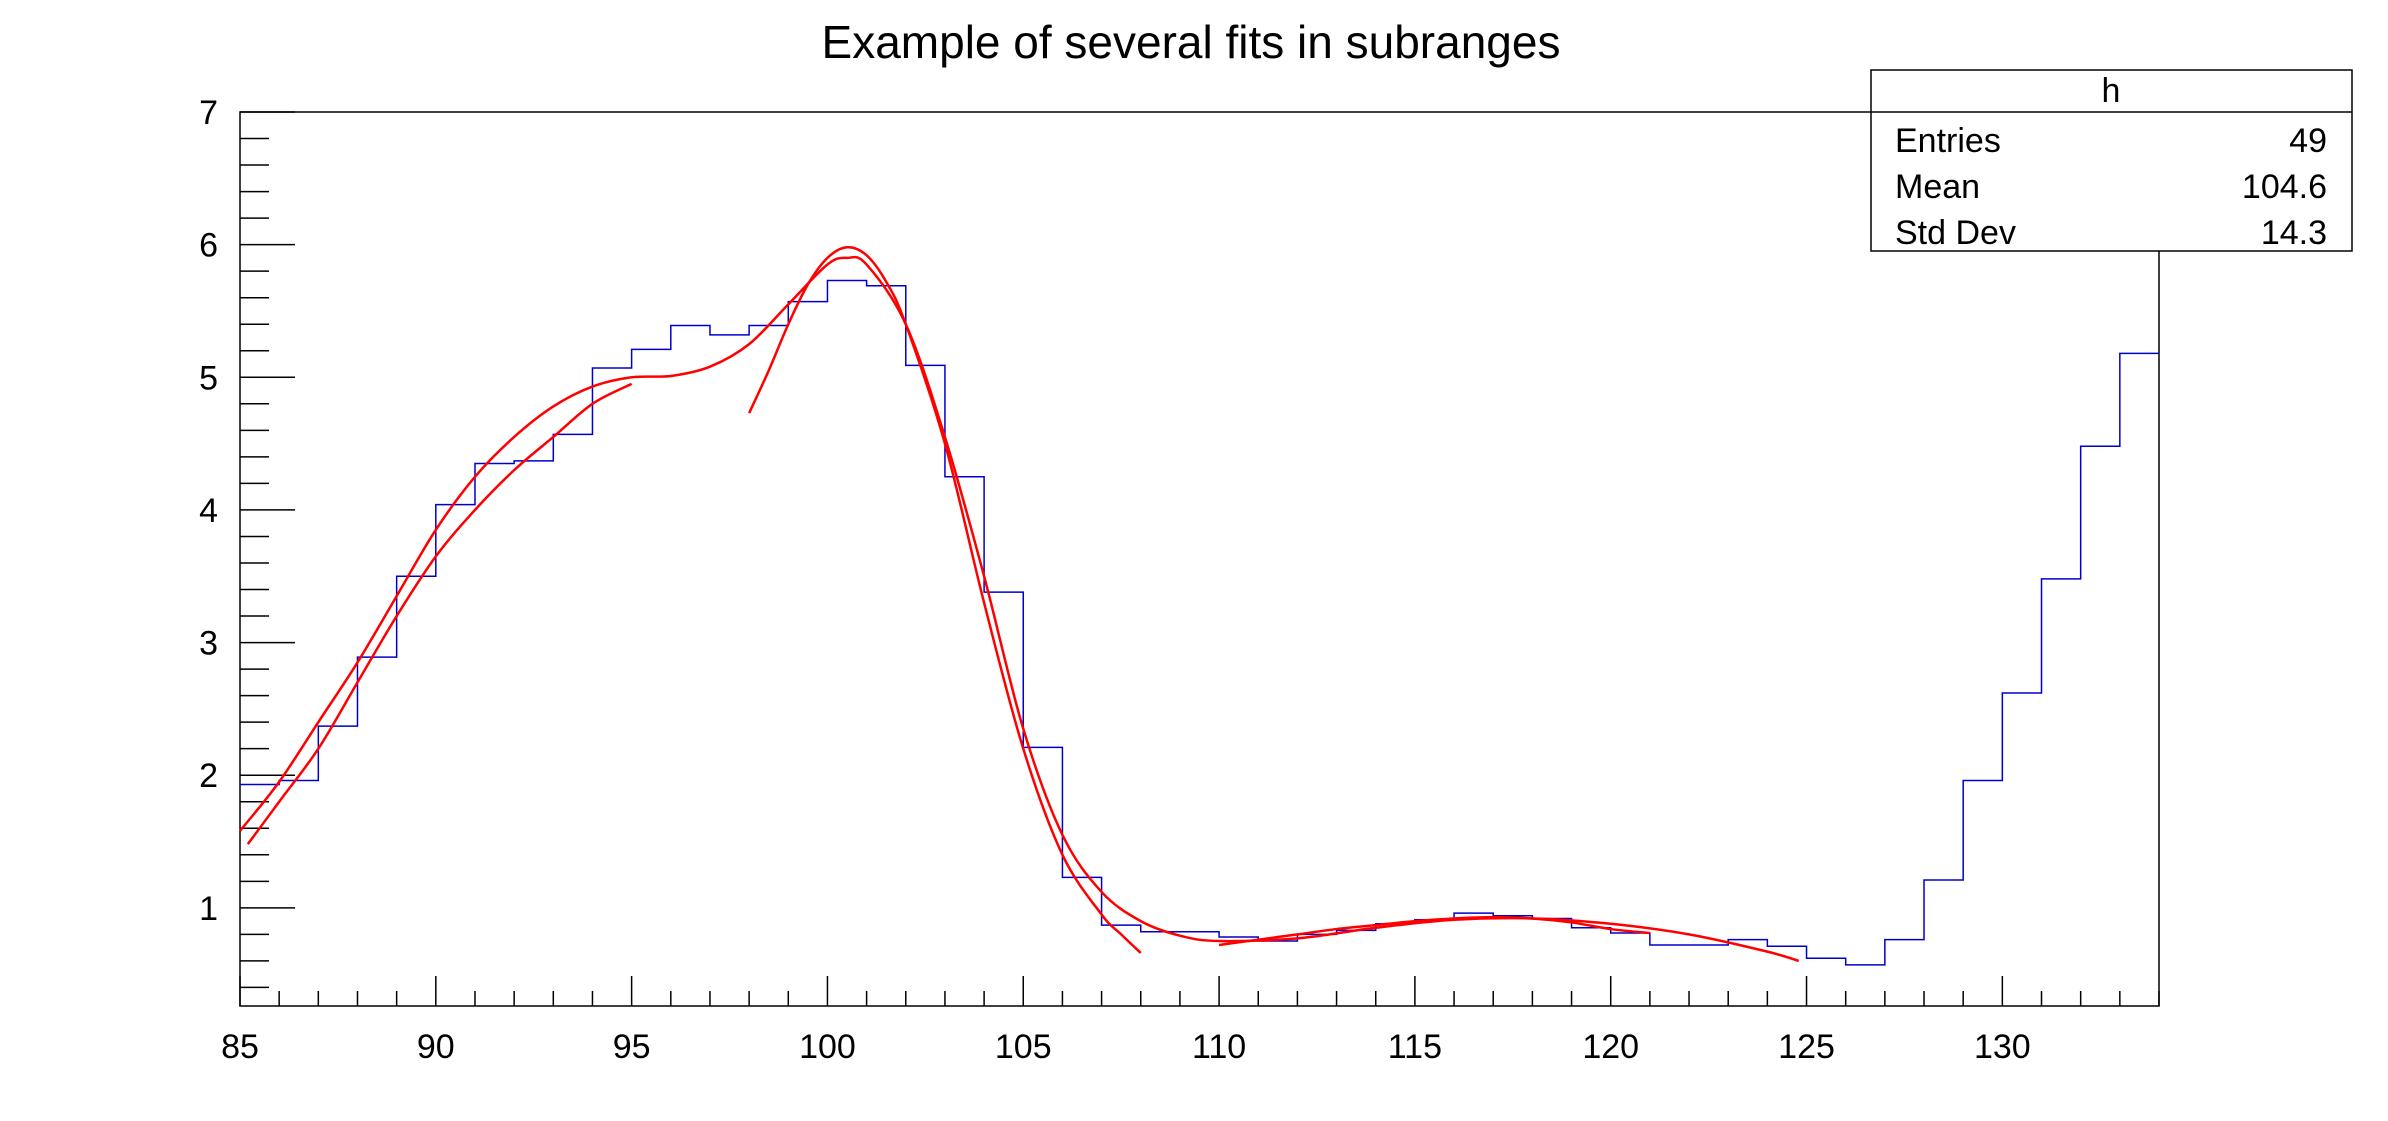 Image resolution: width=2388 pixels, height=1121 pixels. Describe the element at coordinates (208, 776) in the screenshot. I see `y-tick-label: 2` at that location.